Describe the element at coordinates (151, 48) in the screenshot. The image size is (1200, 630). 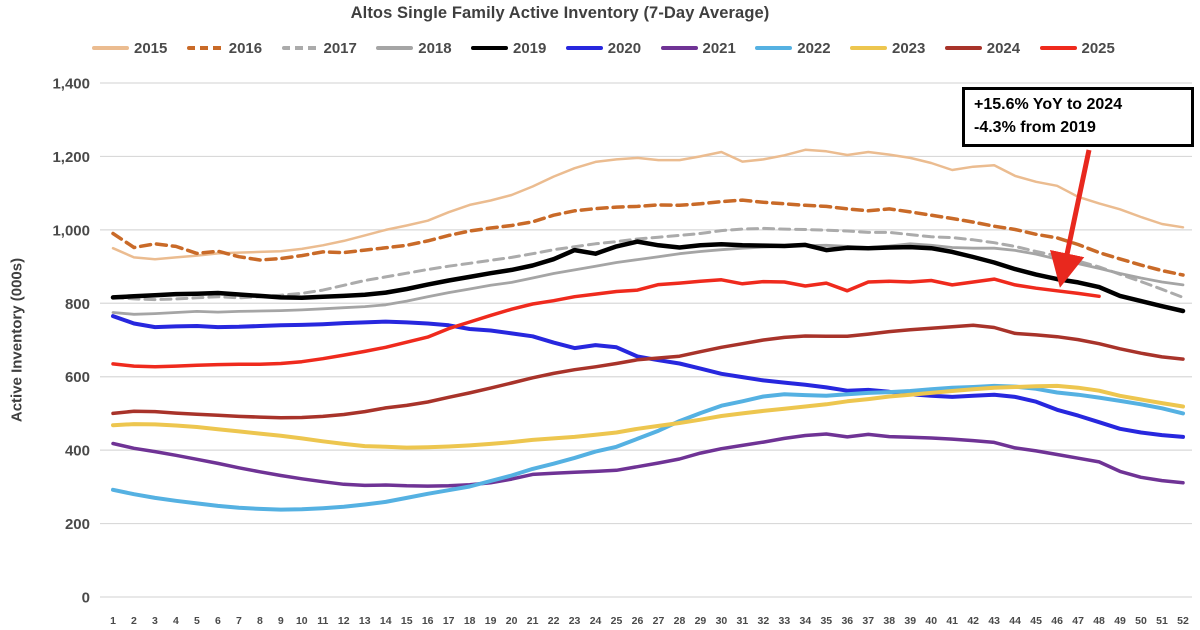
I see `legend-label-2015: 2015` at that location.